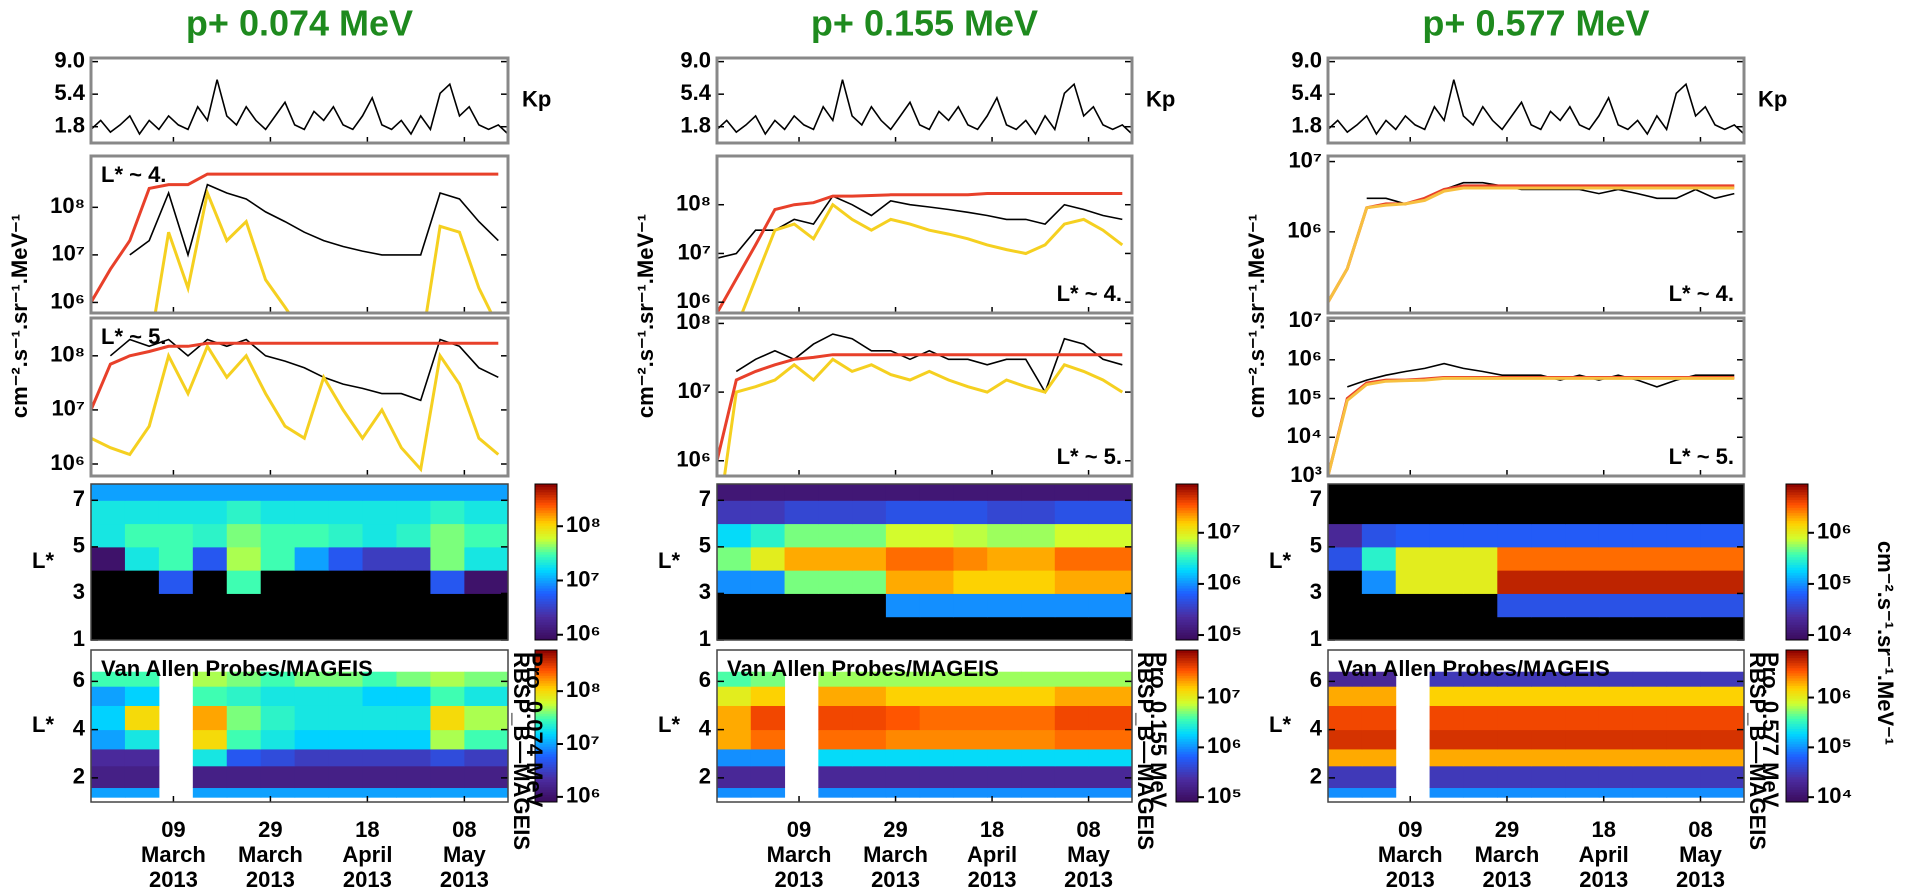  I want to click on x-tick-label: 29, so click(1507, 829).